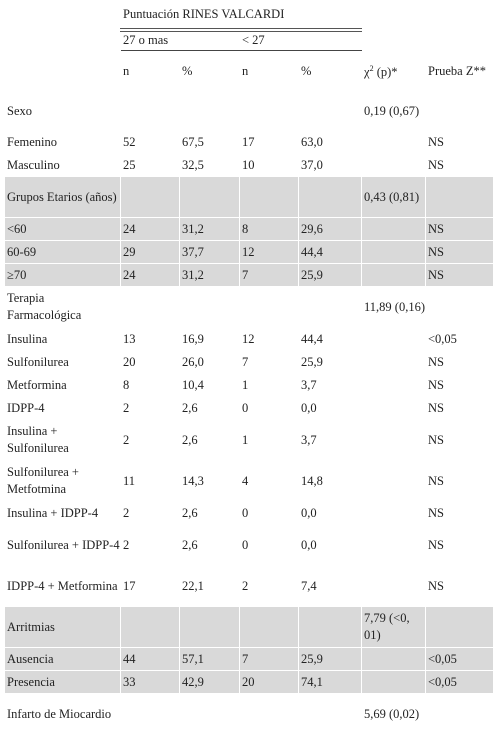 Image resolution: width=495 pixels, height=735 pixels. I want to click on header-row-1: Puntuación RINES VALCARDI, so click(249, 18).